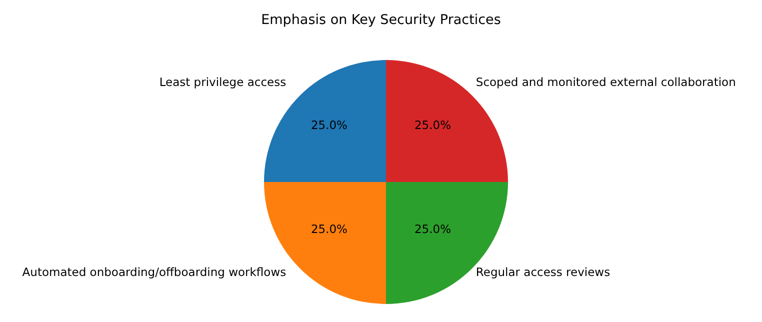  I want to click on slice-label: Scoped and monitored external collaboration, so click(606, 82).